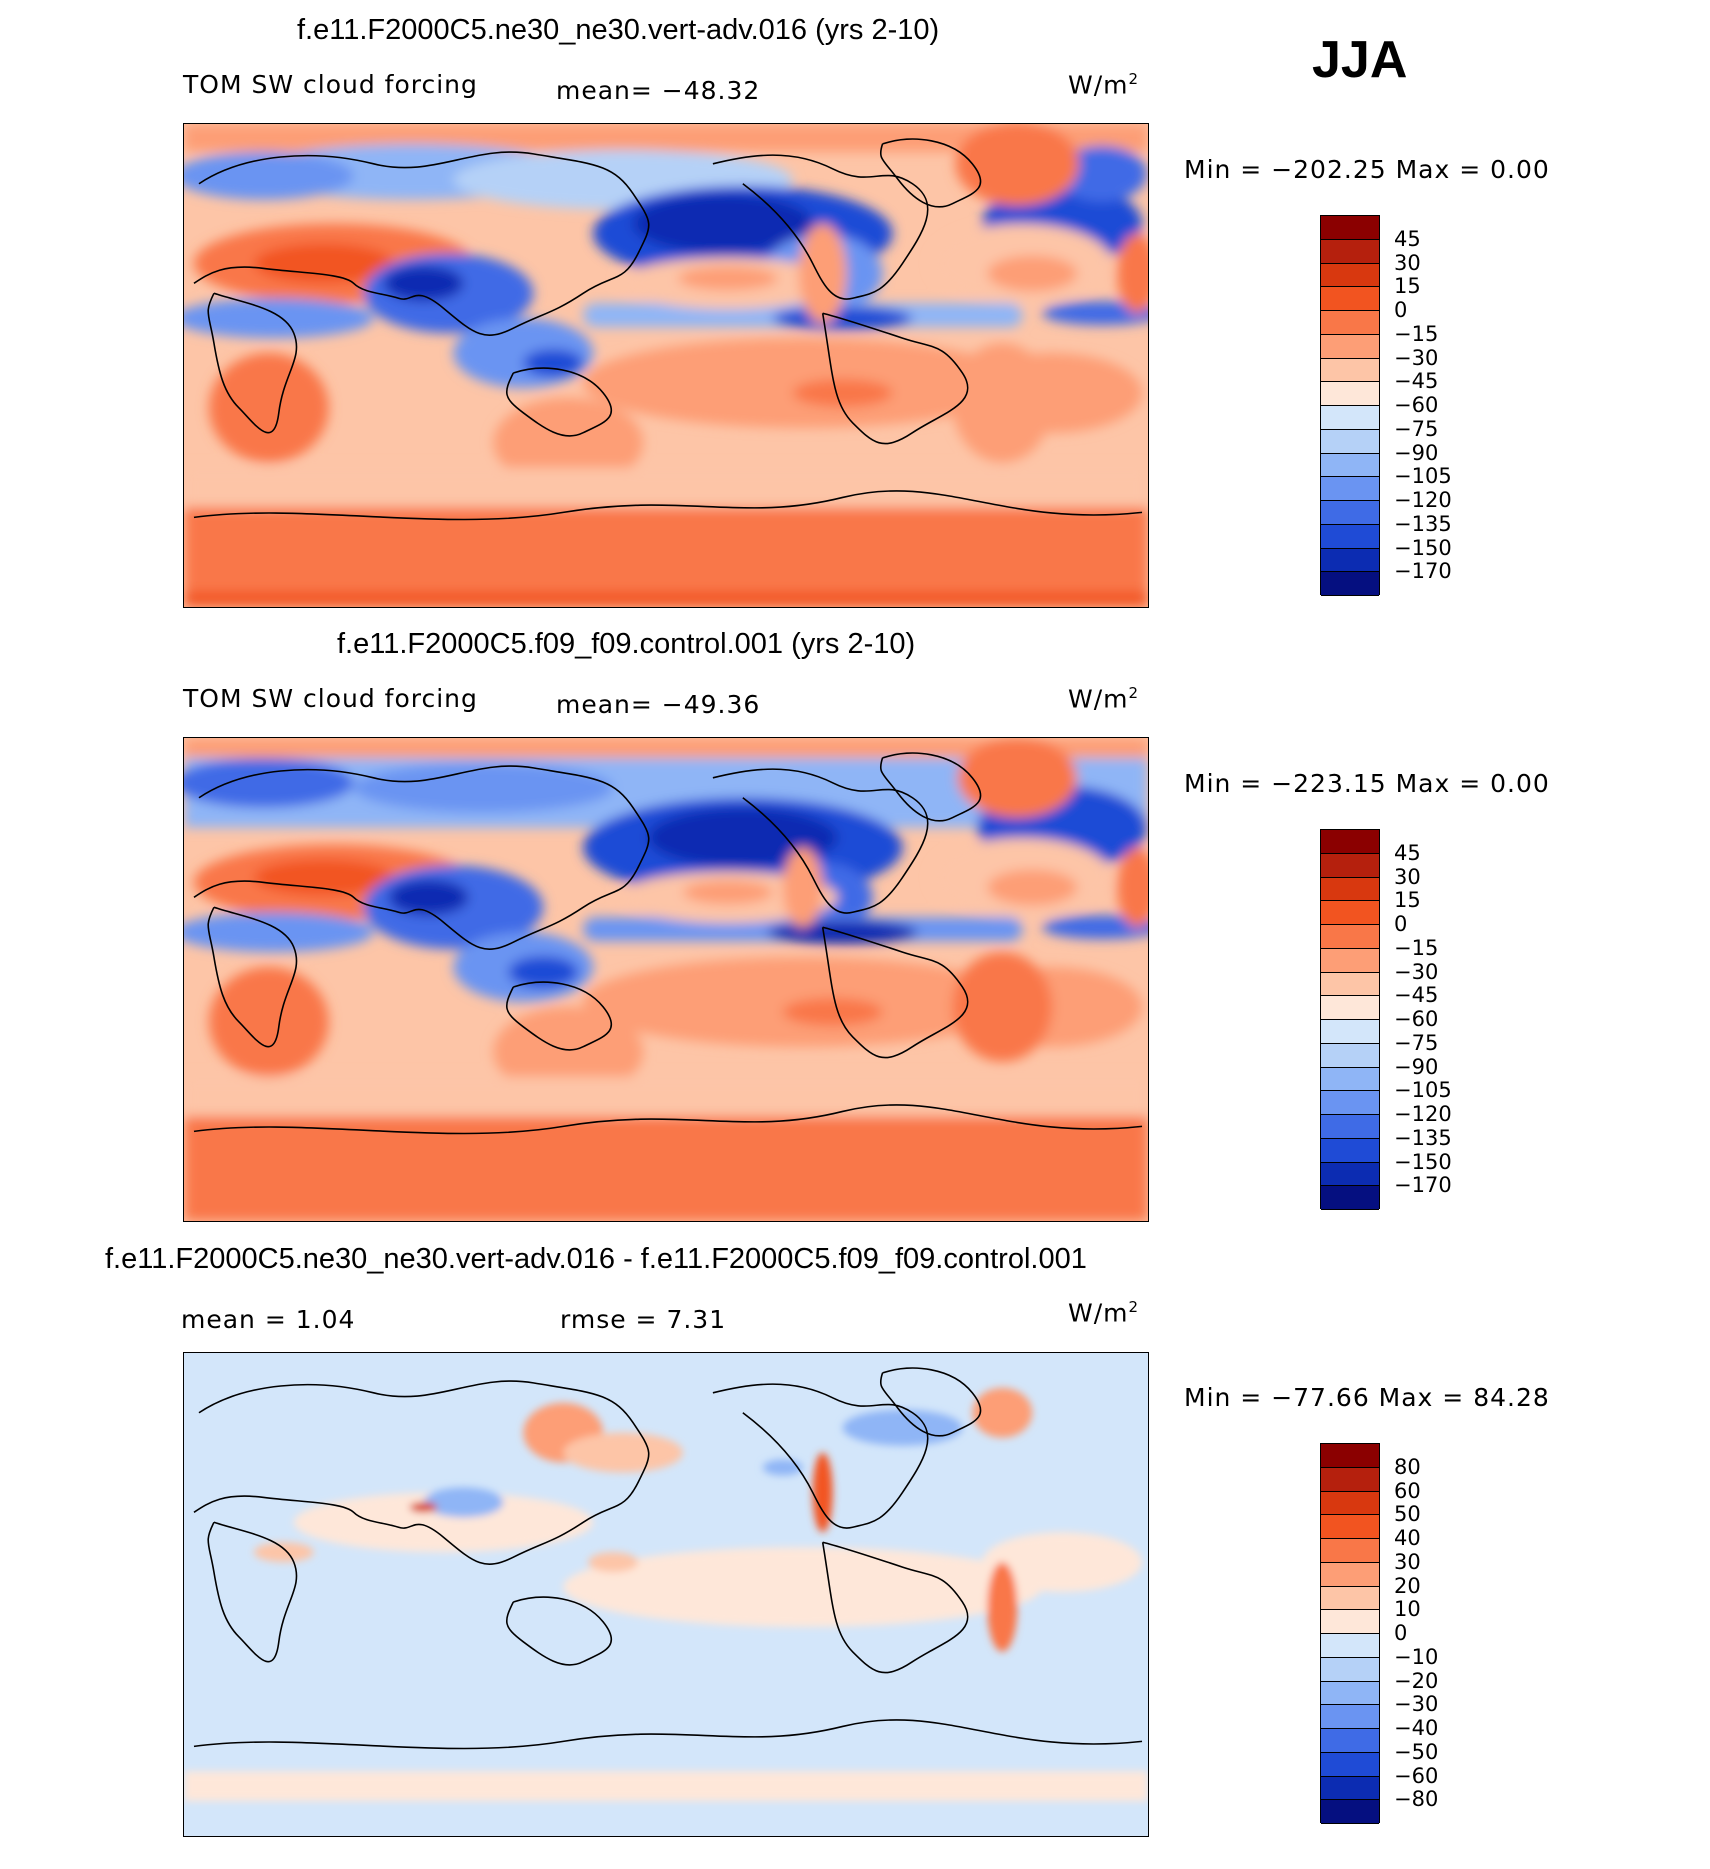  I want to click on panel-3-colorbar: 80 60 50 40 30 20 10 0 −10 −20 −30 −40 −50 −60 −80, so click(1379, 1633).